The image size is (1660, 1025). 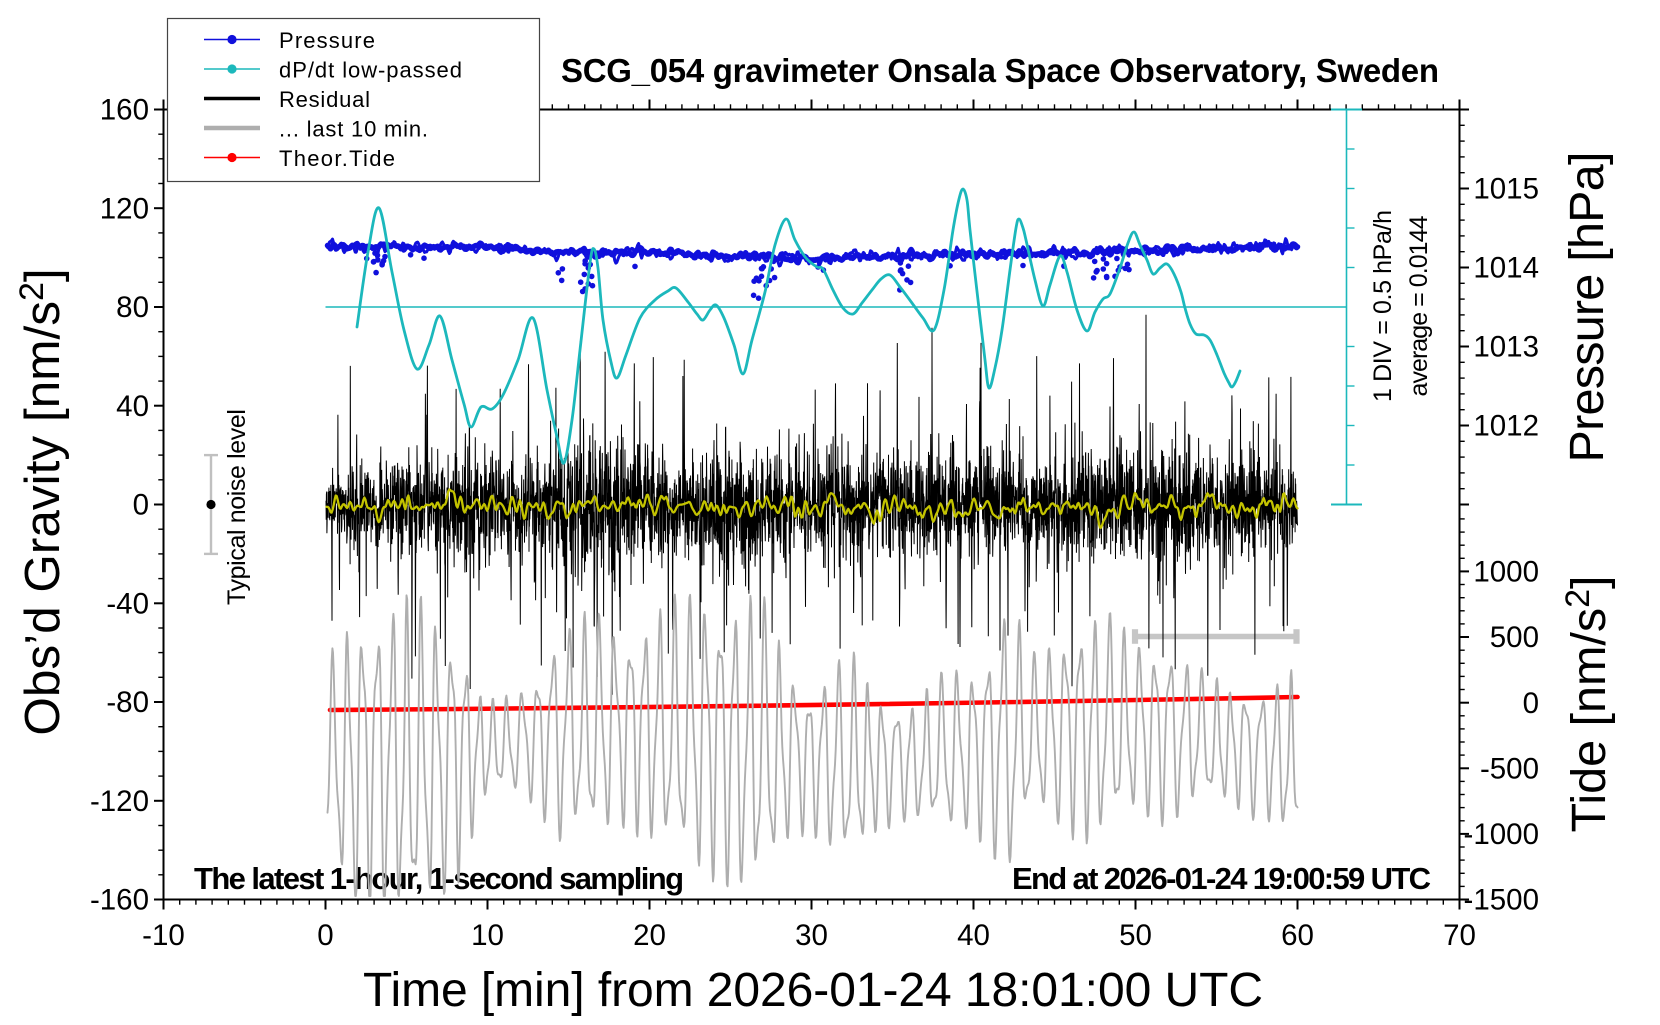 What do you see at coordinates (124, 110) in the screenshot?
I see `svg-text: 160` at bounding box center [124, 110].